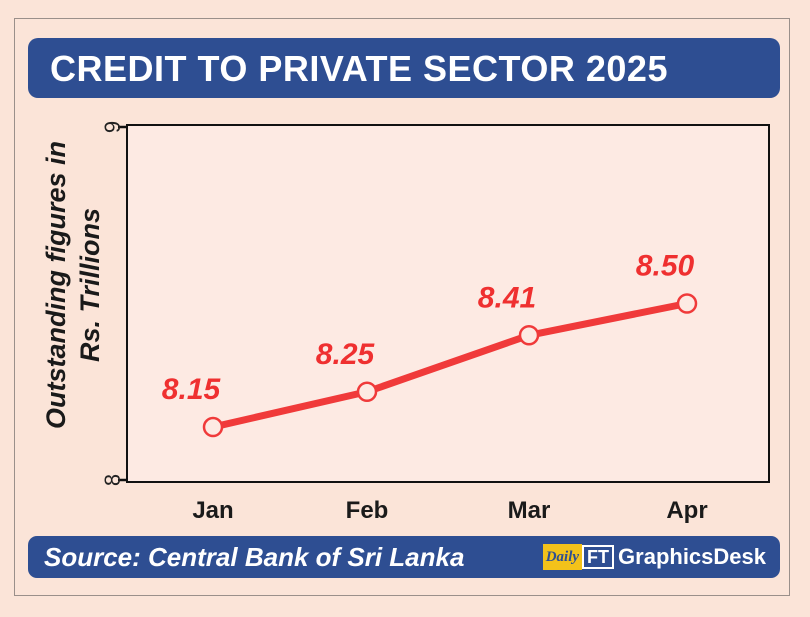 The image size is (810, 617). Describe the element at coordinates (254, 557) in the screenshot. I see `source-text: Source: Central Bank of Sri Lanka` at that location.